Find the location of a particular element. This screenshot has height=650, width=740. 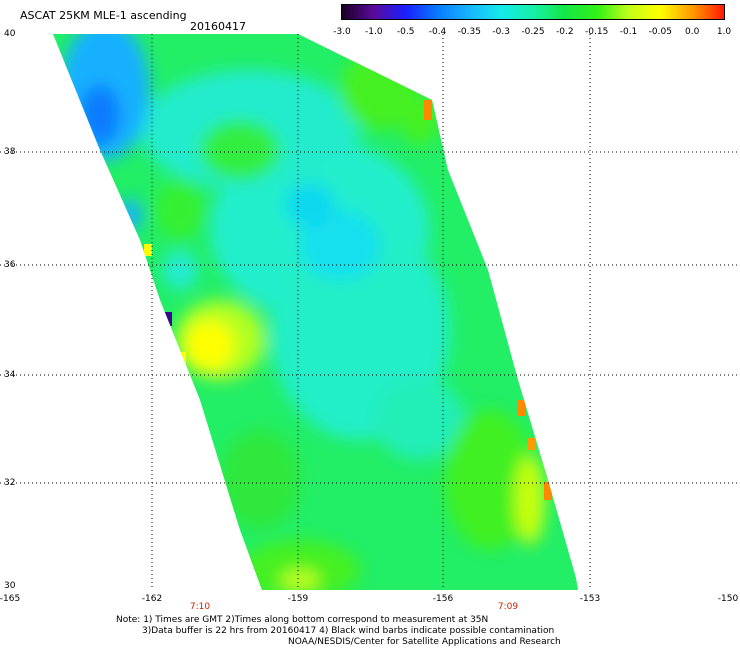

colorbar-tick-label: -3.0 is located at coordinates (342, 32).